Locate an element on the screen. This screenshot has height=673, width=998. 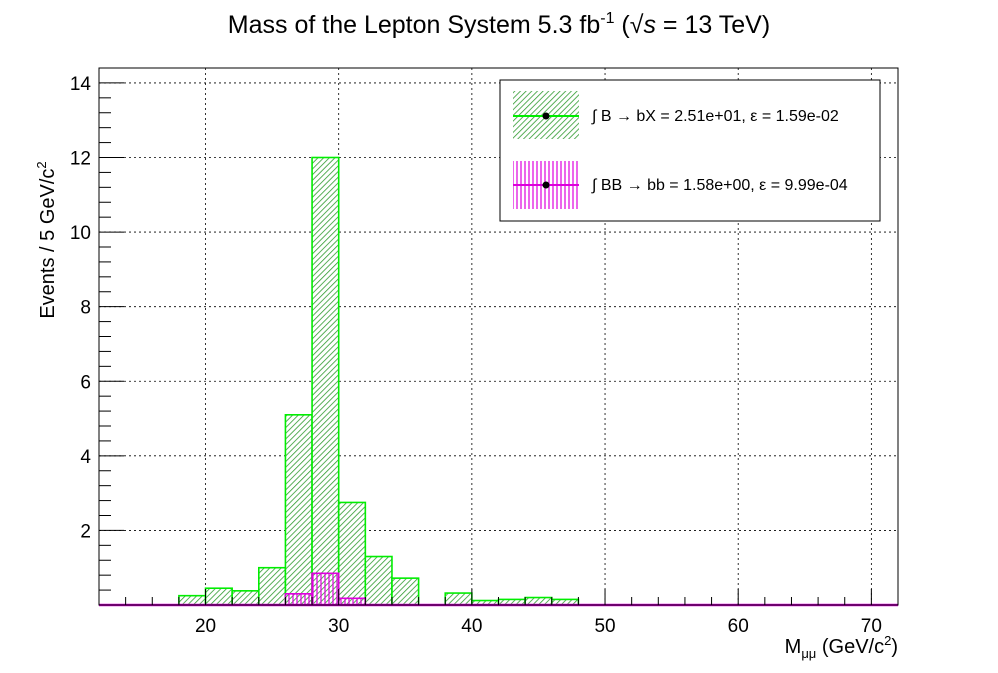
y-tick-label: 14 is located at coordinates (81, 84).